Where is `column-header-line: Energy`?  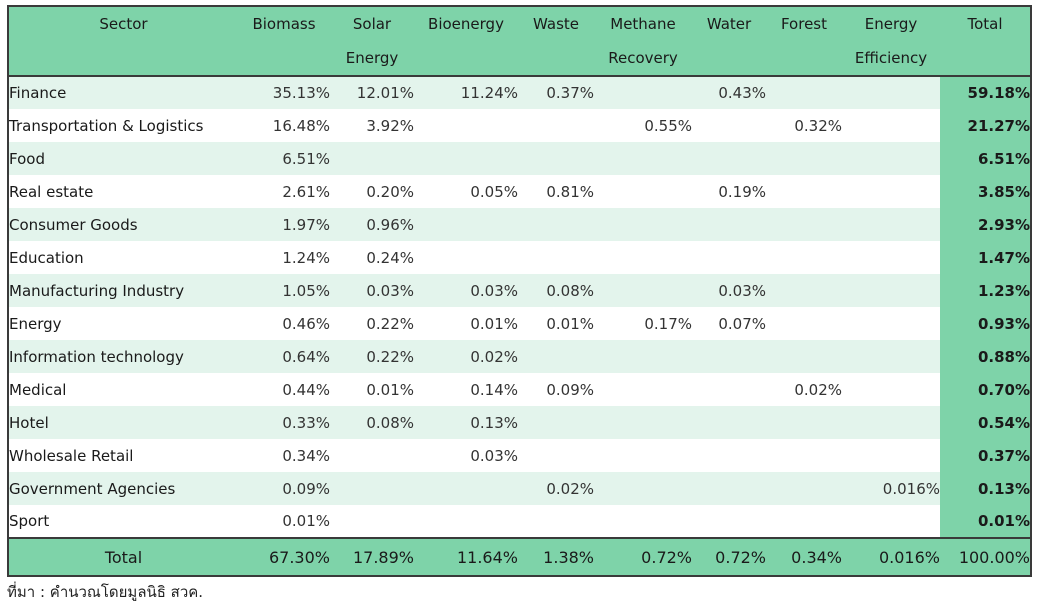 column-header-line: Energy is located at coordinates (372, 58).